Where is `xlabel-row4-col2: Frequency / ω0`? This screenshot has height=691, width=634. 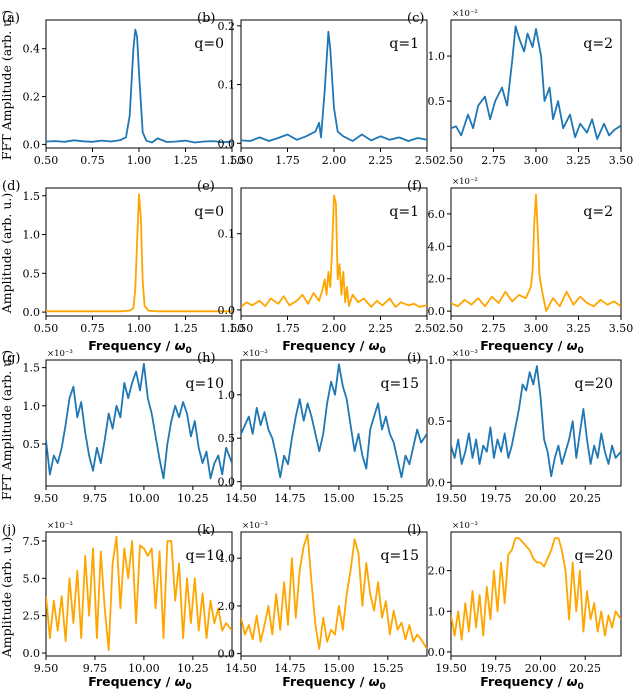
xlabel-row4-col2: Frequency / ω0 is located at coordinates (334, 682).